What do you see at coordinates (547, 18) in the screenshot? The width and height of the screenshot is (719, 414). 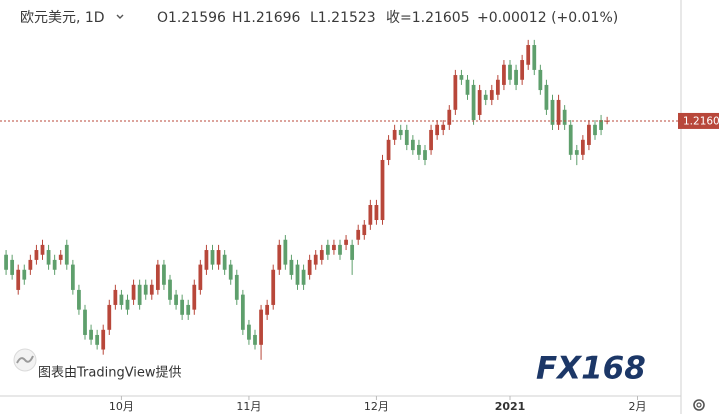 I see `ohlc-value: +0.00012 (+0.01%)` at bounding box center [547, 18].